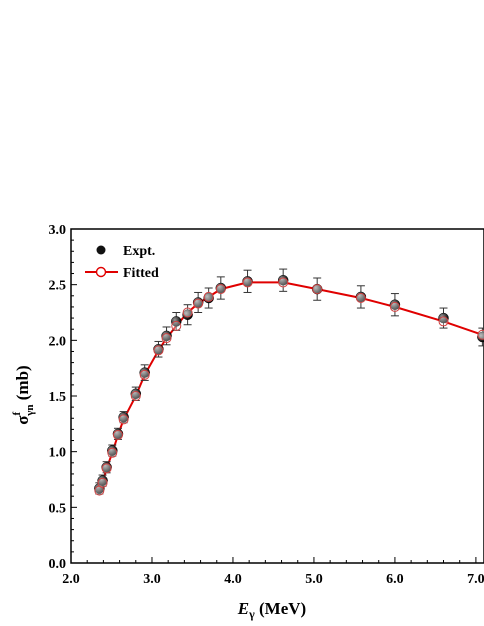 The width and height of the screenshot is (484, 626). Describe the element at coordinates (101, 272) in the screenshot. I see `legend-fitted-marker` at that location.